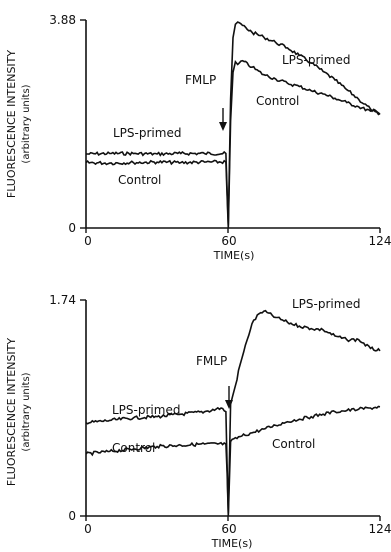  I want to click on y-tick-label-top: 3.88, so click(62, 20).